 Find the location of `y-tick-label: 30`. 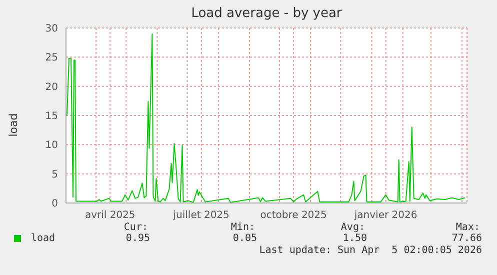

y-tick-label: 30 is located at coordinates (51, 29).